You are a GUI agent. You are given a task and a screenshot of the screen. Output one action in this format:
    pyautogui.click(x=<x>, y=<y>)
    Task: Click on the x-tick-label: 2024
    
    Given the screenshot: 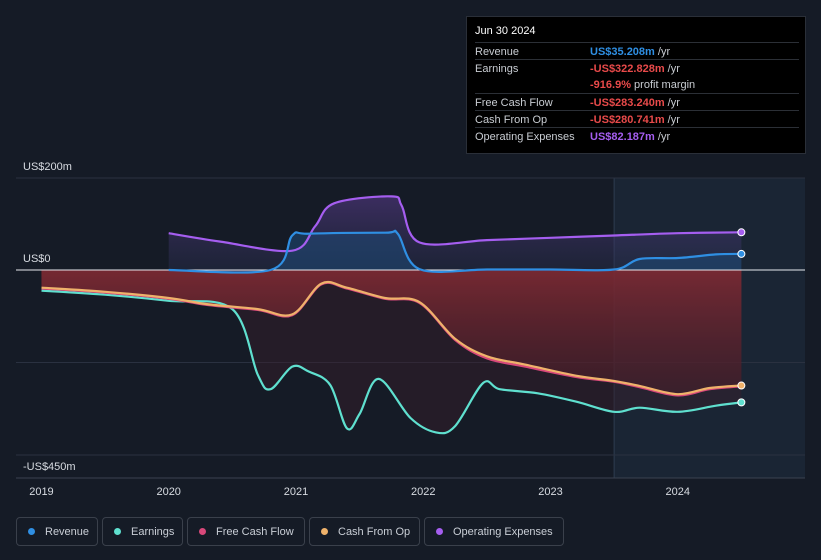 What is the action you would take?
    pyautogui.click(x=677, y=492)
    